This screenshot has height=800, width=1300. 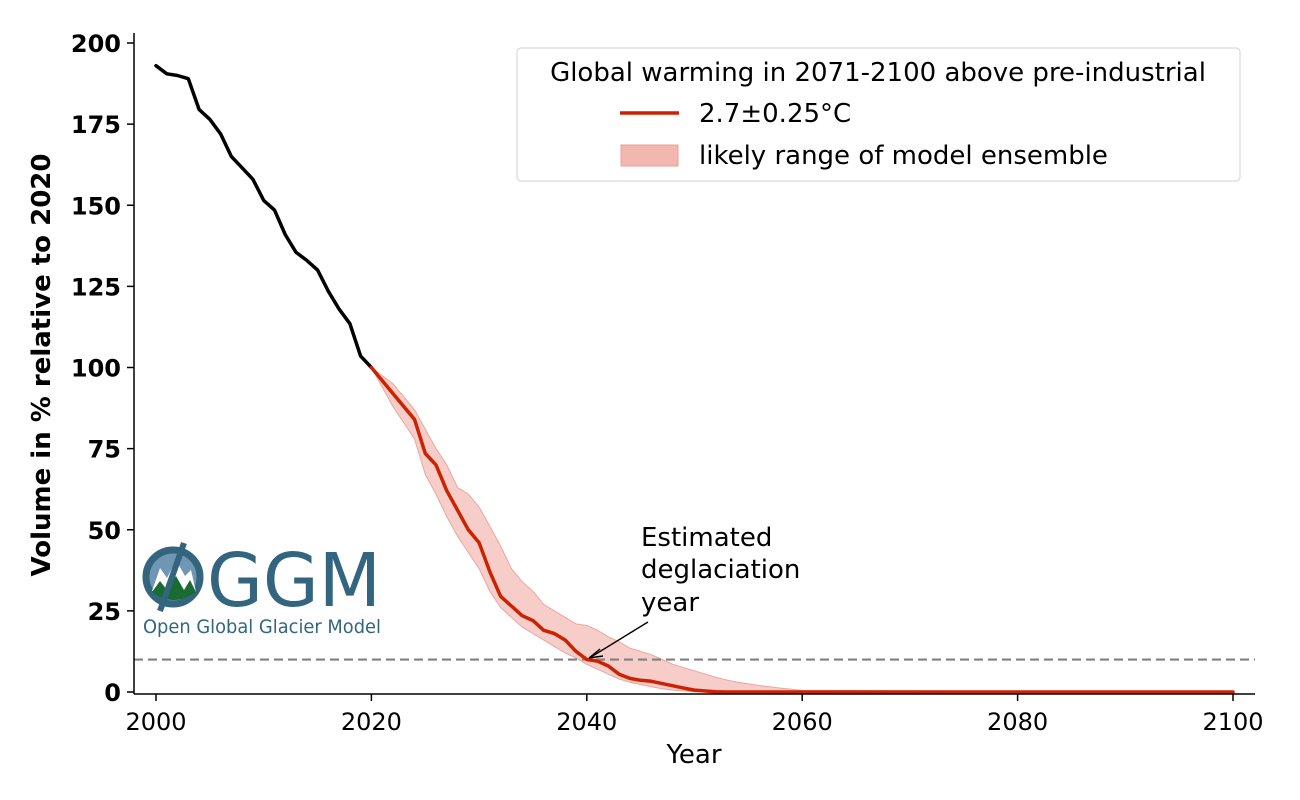 I want to click on y-tick-label: 100, so click(x=96, y=369).